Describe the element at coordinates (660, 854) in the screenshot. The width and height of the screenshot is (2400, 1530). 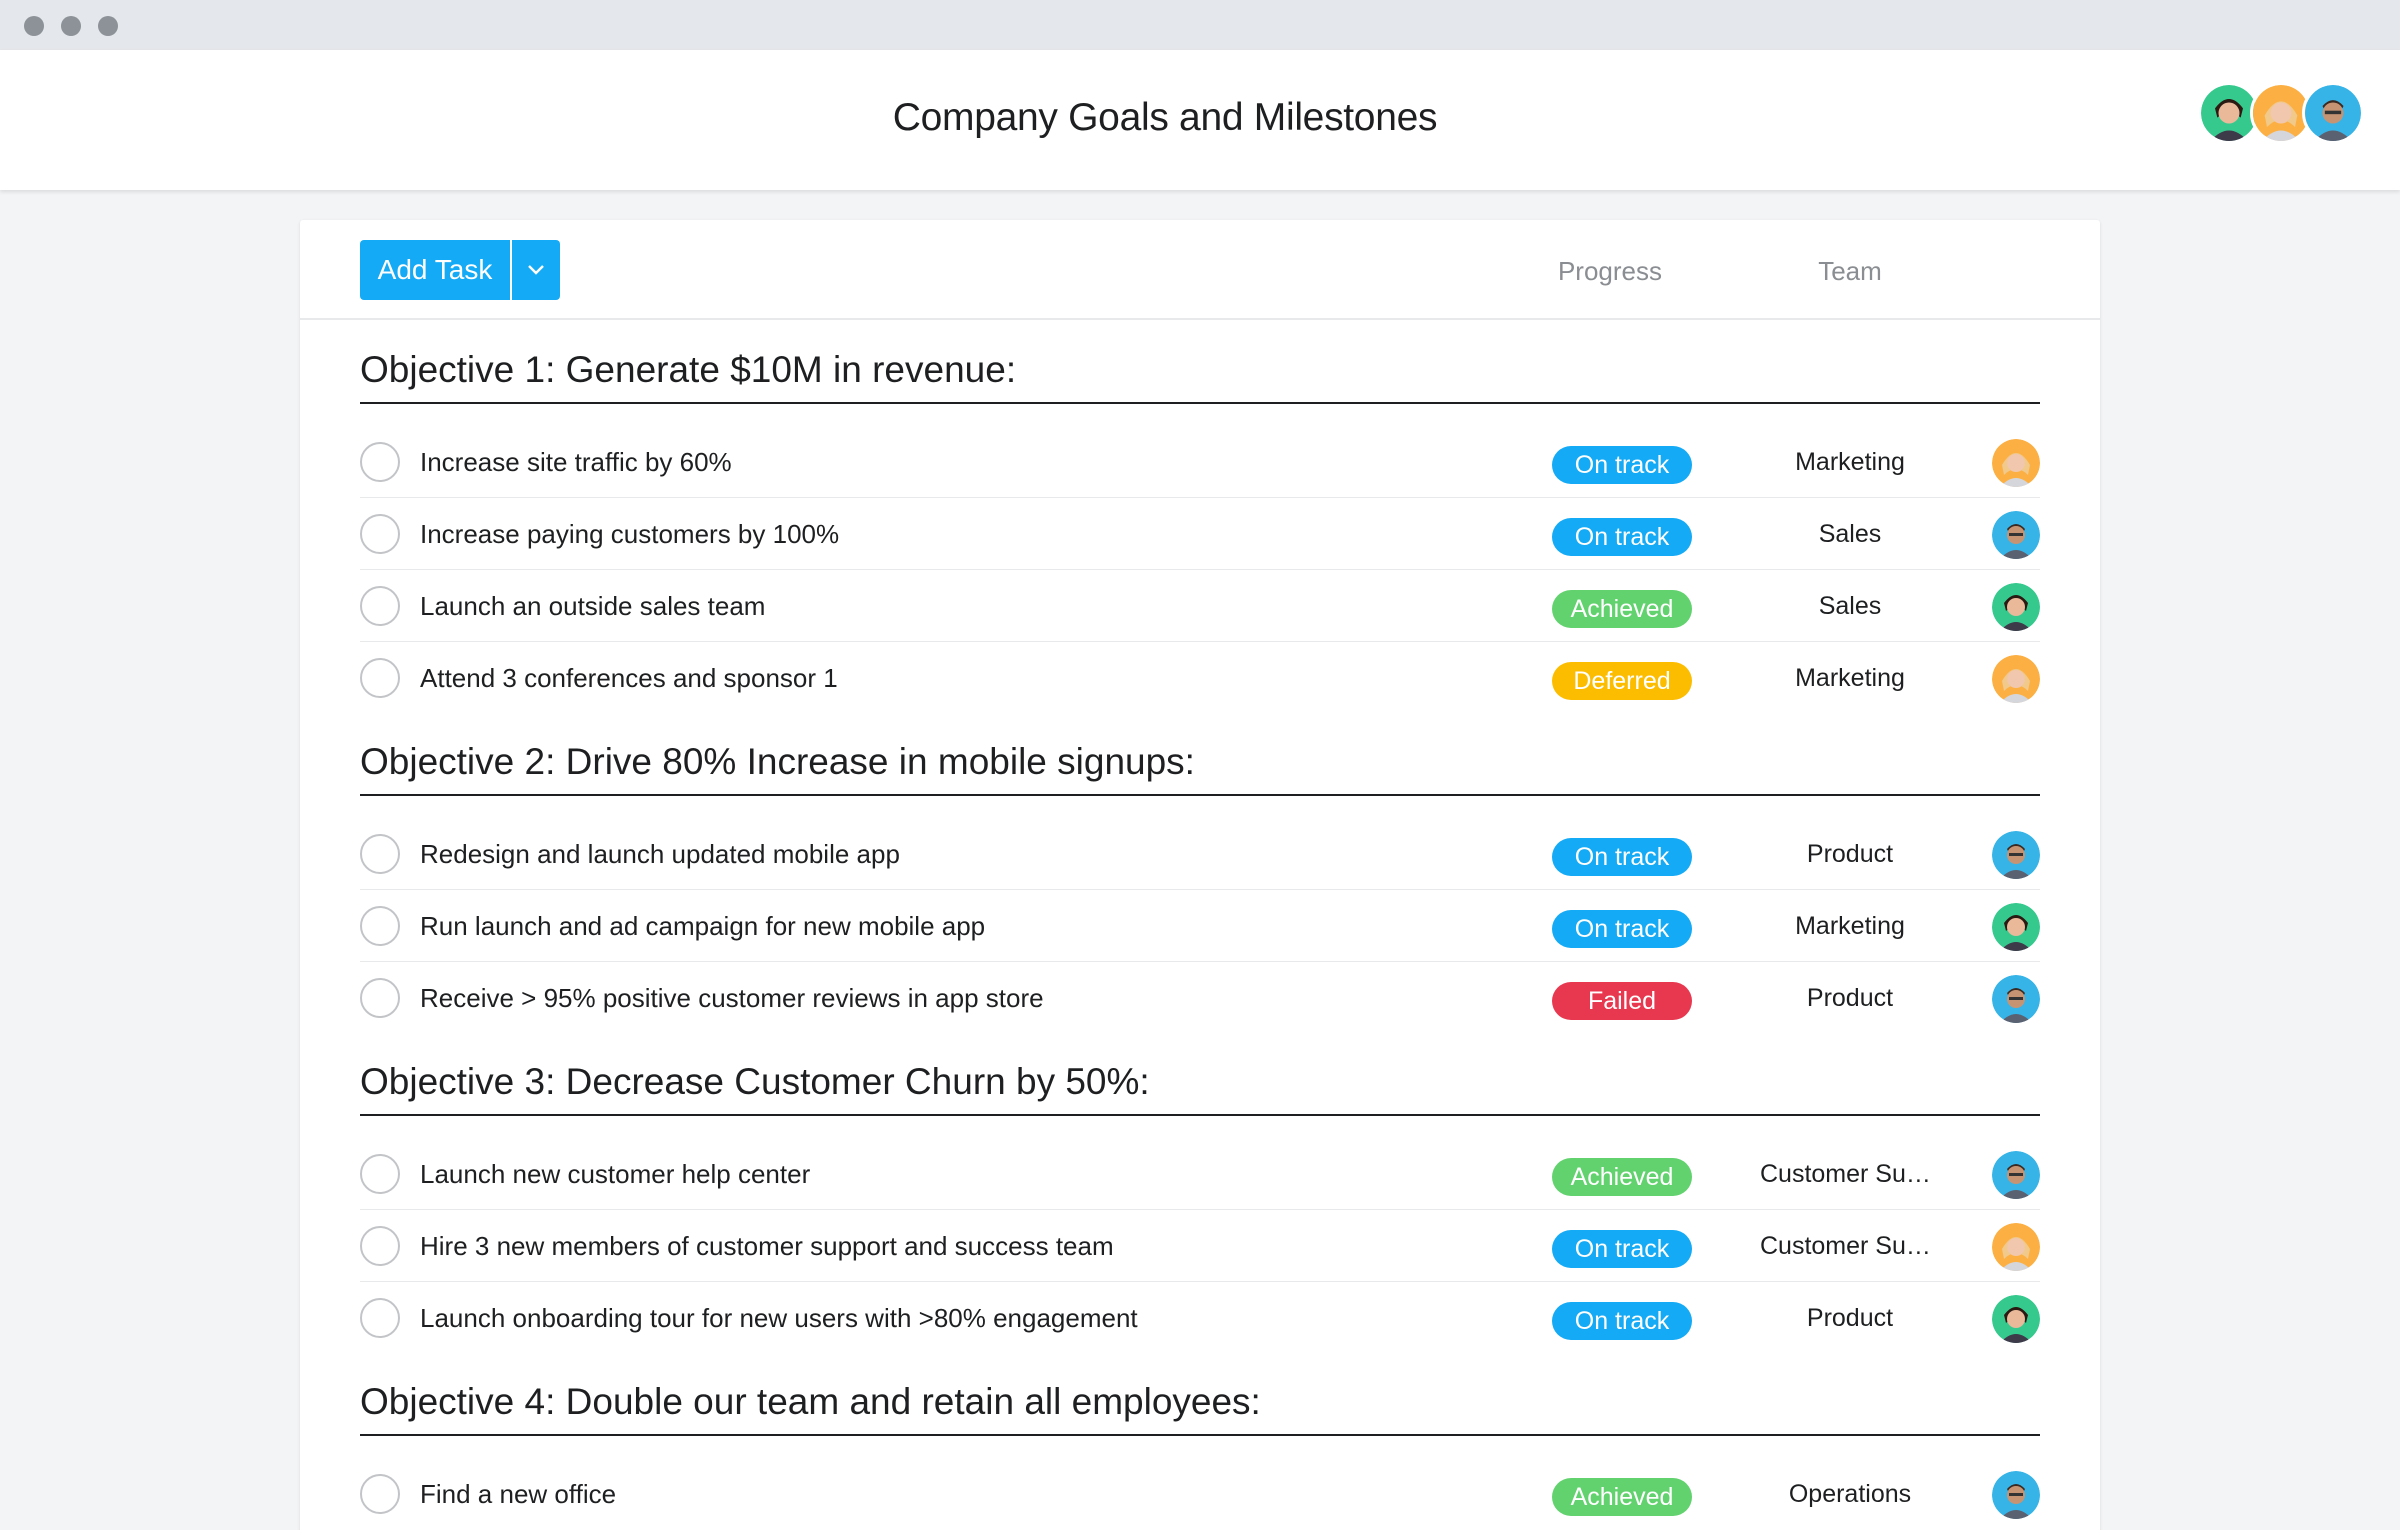
I see `task-name: Redesign and launch updated mobile app` at that location.